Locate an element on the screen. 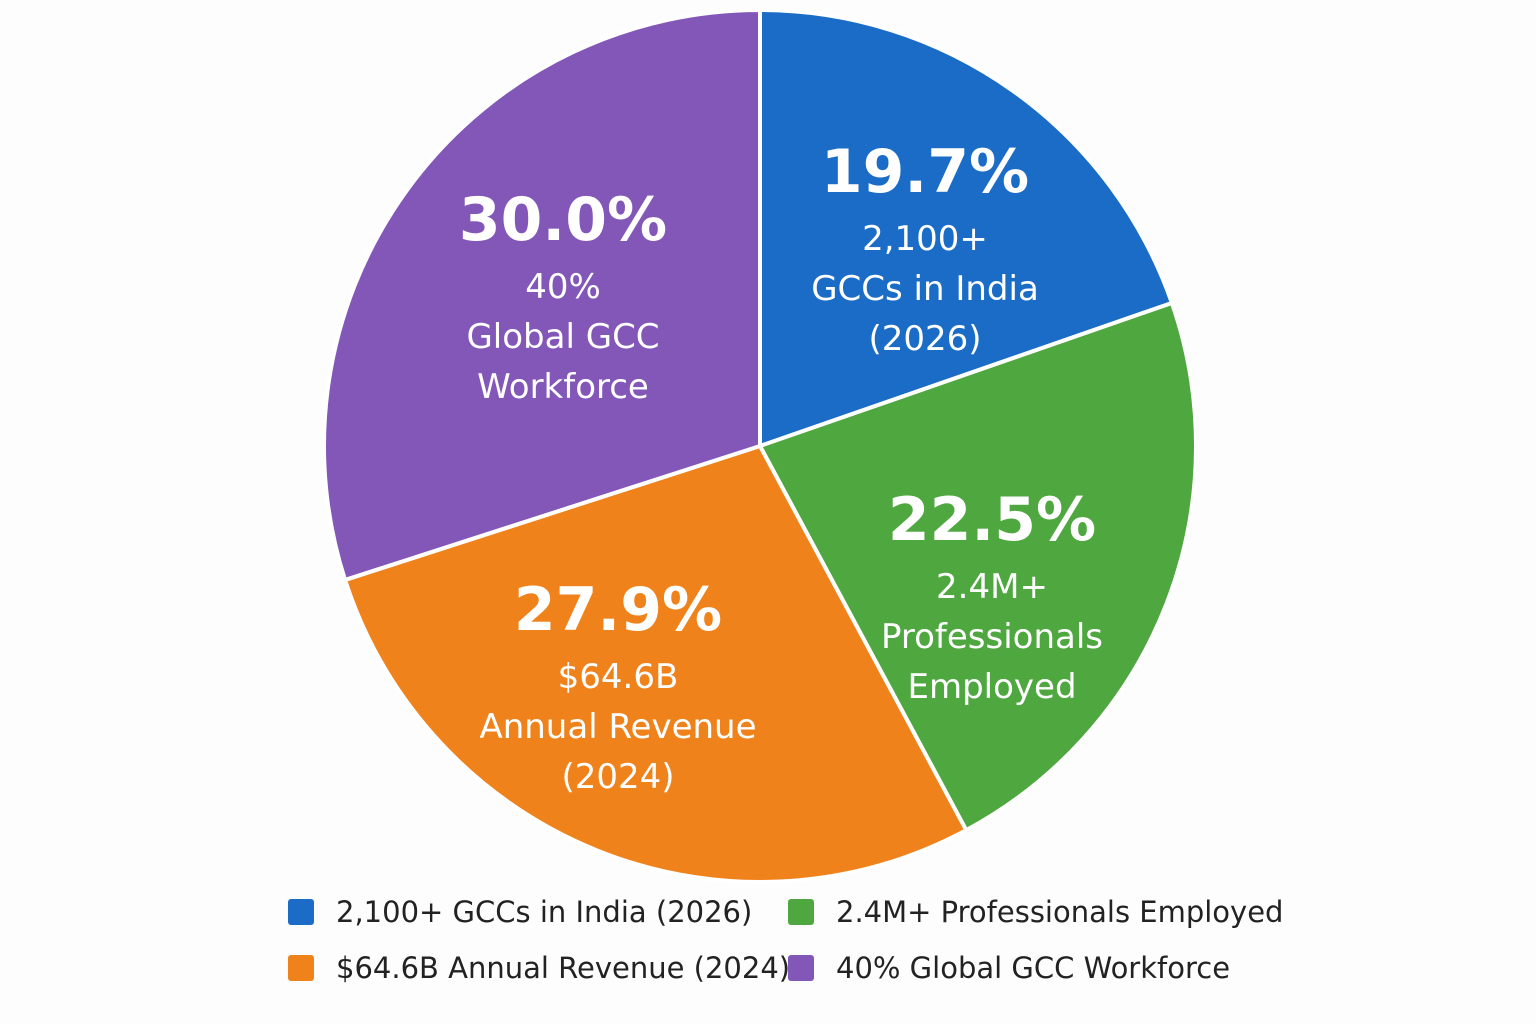  slice-label-workforce-line-3: Workforce is located at coordinates (563, 387).